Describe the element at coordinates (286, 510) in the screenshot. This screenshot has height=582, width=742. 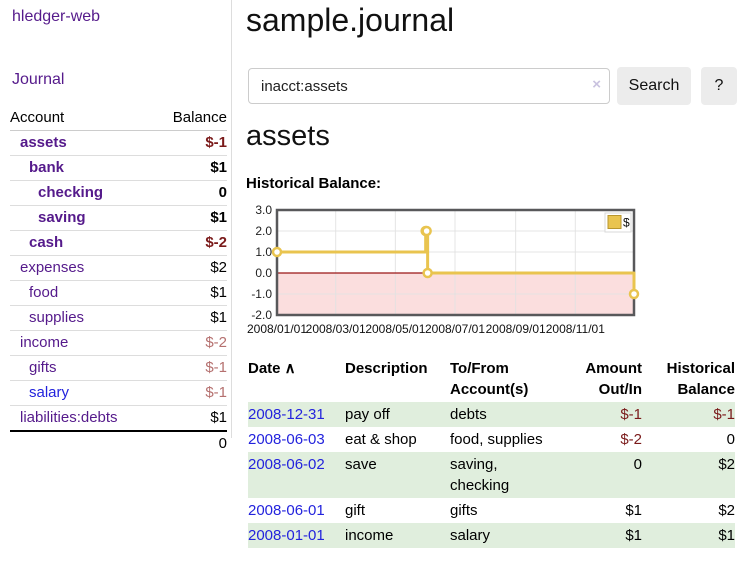
I see `transaction-date-link: 2008-06-01` at that location.